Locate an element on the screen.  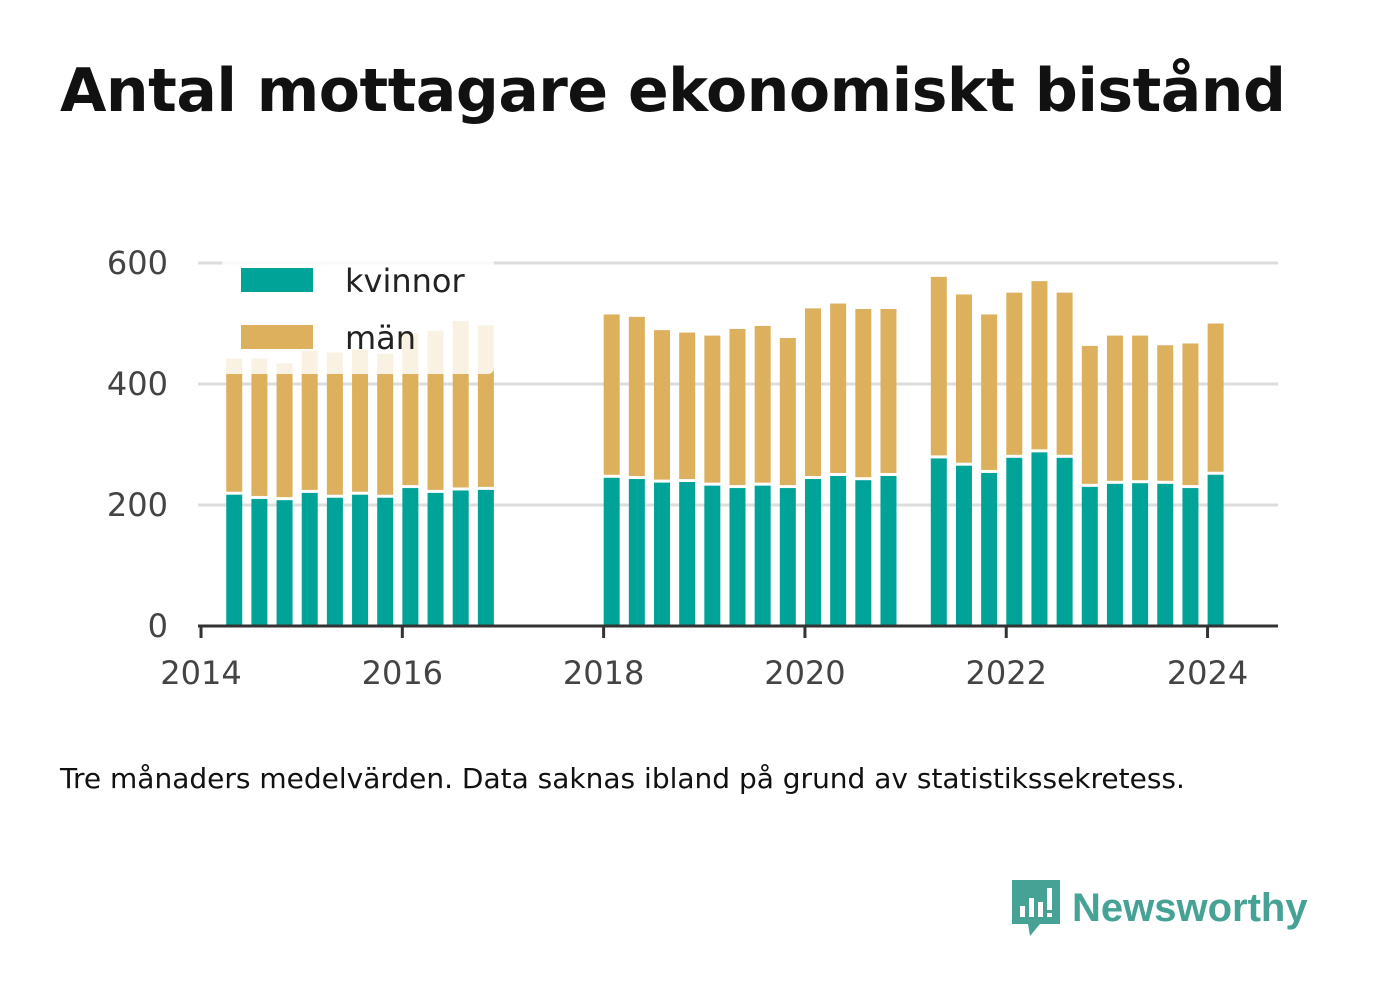
x-tick-label-2024: 2024 is located at coordinates (1207, 673).